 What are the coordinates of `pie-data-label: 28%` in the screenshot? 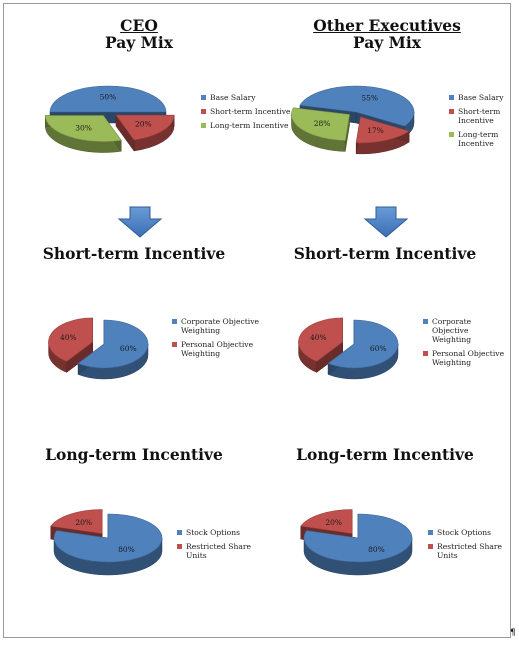 It's located at (322, 123).